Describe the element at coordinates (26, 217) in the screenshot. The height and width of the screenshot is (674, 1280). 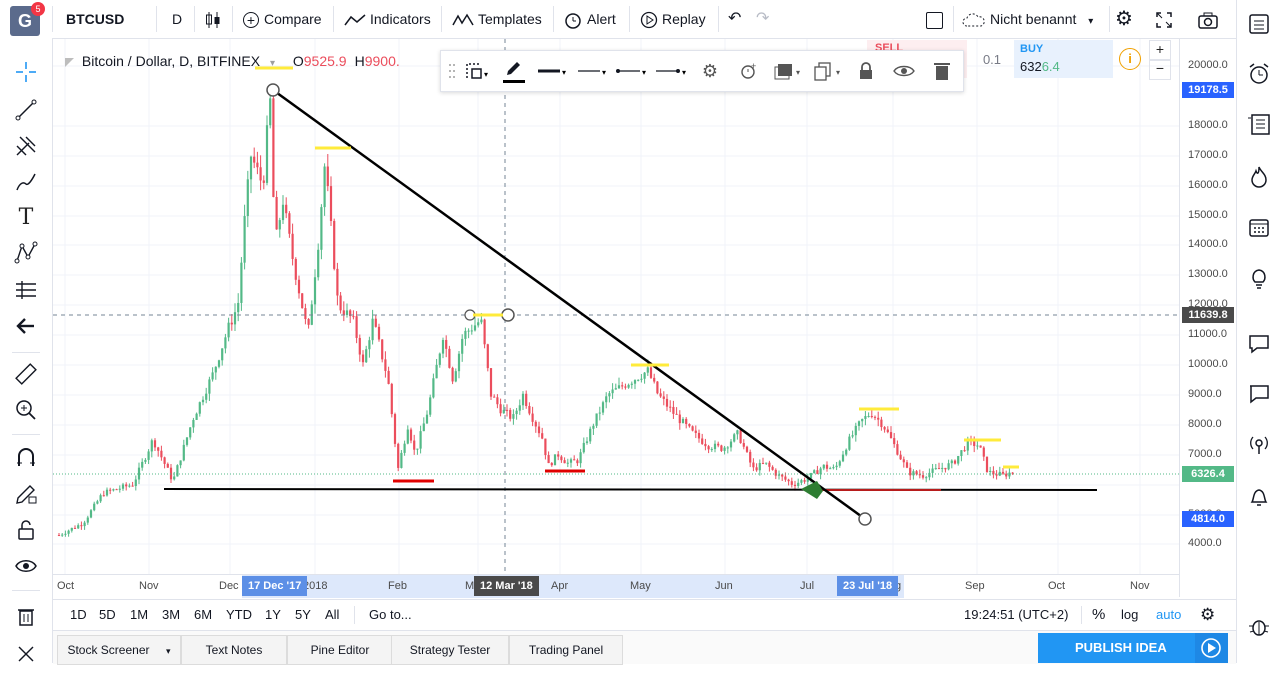
I see `text-tool: T` at that location.